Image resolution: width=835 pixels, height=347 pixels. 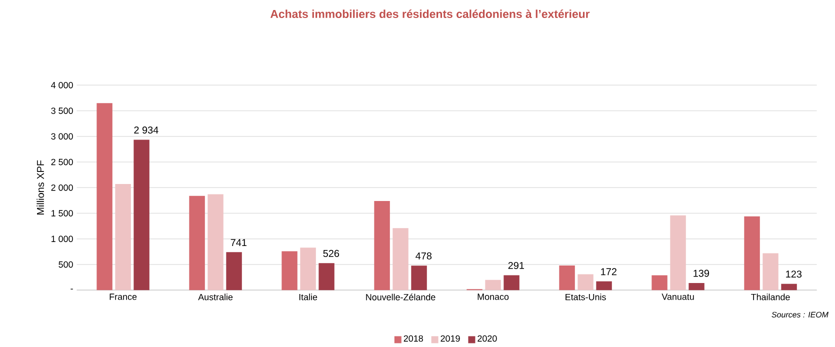 What do you see at coordinates (678, 297) in the screenshot?
I see `x-tick-label: Vanuatu` at bounding box center [678, 297].